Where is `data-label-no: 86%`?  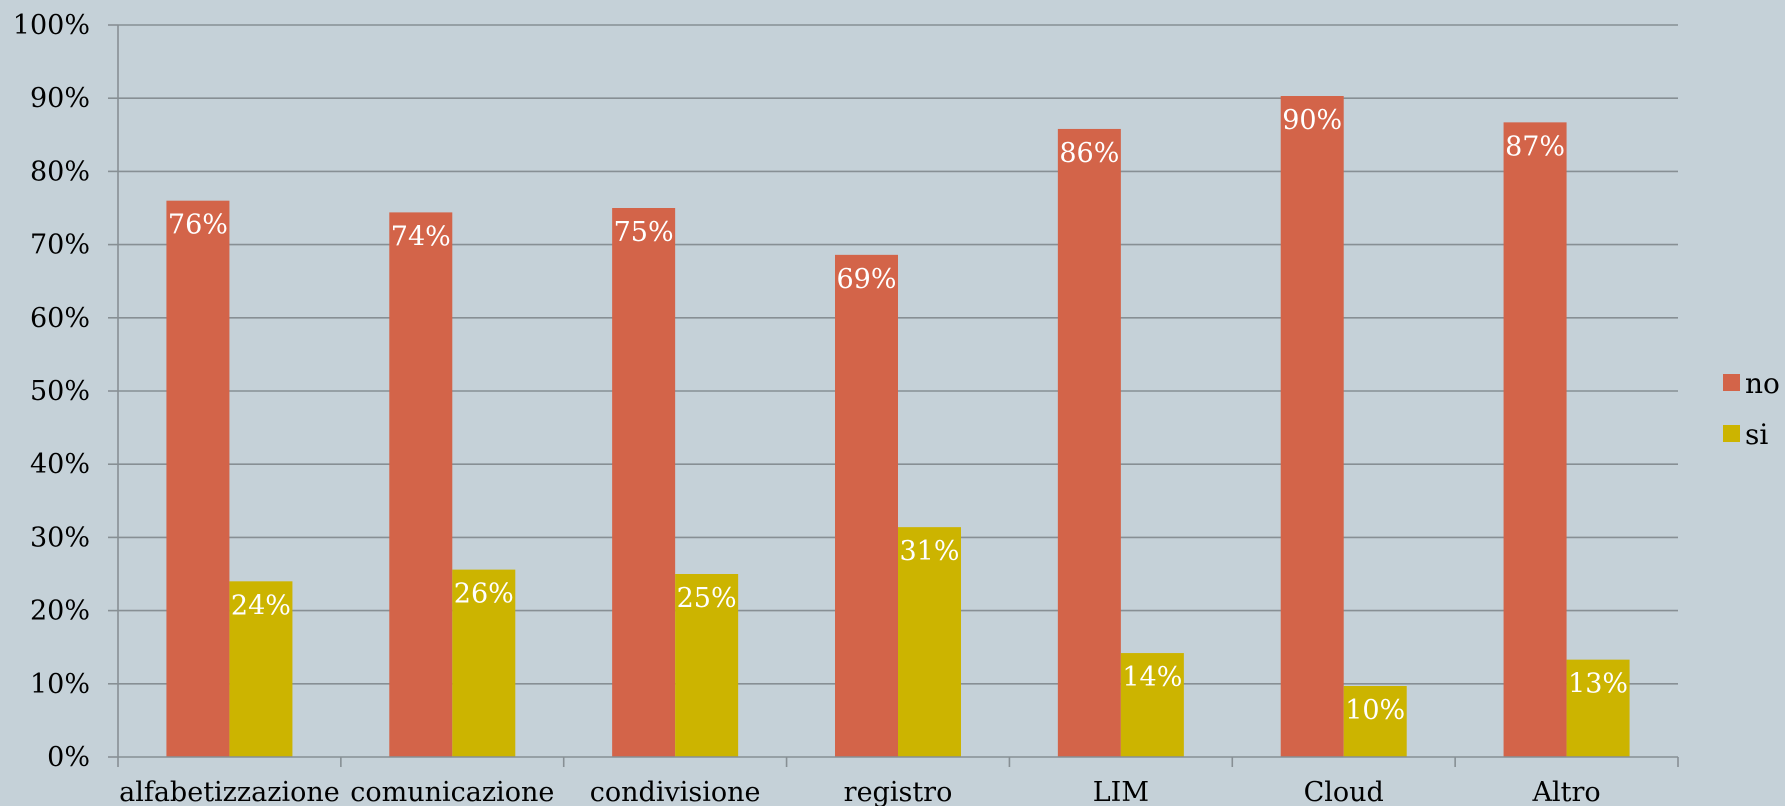
data-label-no: 86% is located at coordinates (1089, 153).